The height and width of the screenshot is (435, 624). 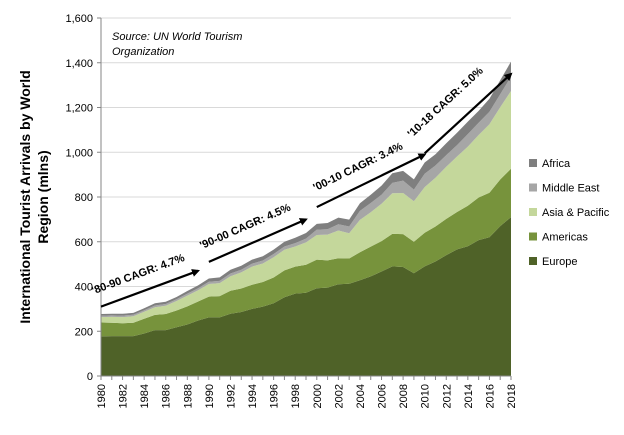 I want to click on y-tick-label: 1,600, so click(x=79, y=19).